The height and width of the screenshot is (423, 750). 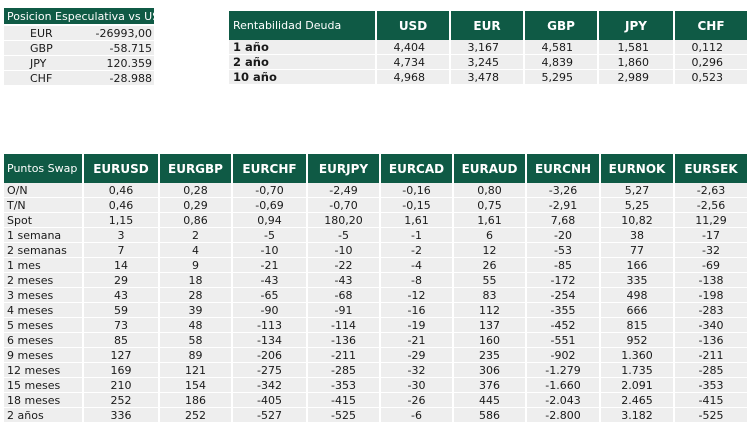 What do you see at coordinates (122, 340) in the screenshot?
I see `swap-value: 85` at bounding box center [122, 340].